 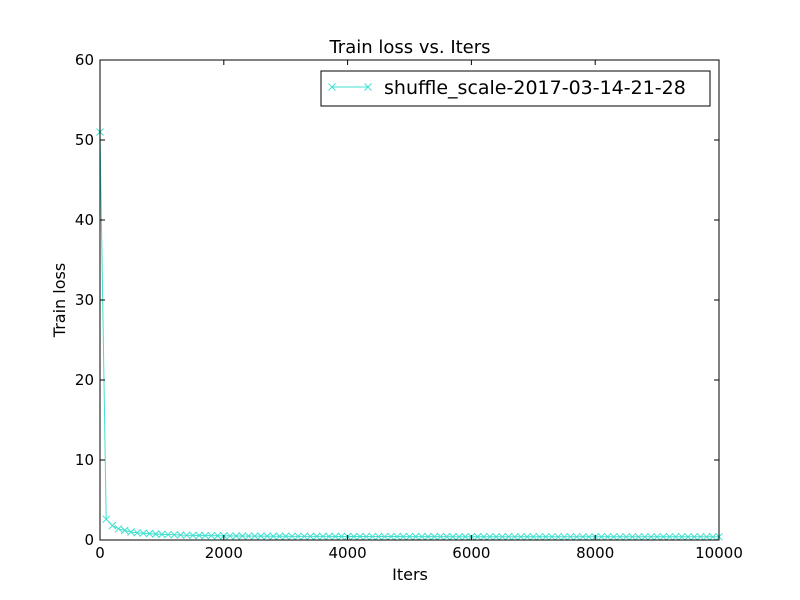 I want to click on y-tick-label: 0, so click(x=89, y=540).